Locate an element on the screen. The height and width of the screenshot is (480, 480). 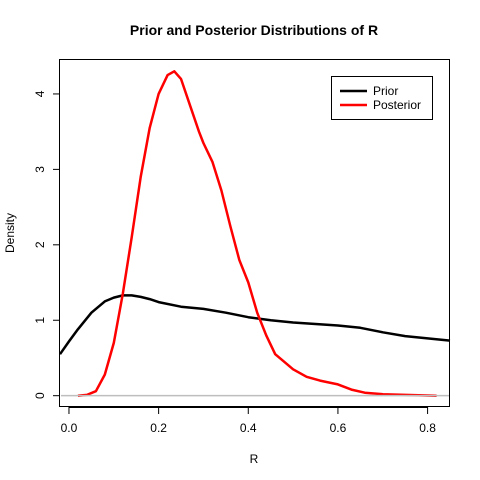
x-tick-label: 0.4 is located at coordinates (248, 428).